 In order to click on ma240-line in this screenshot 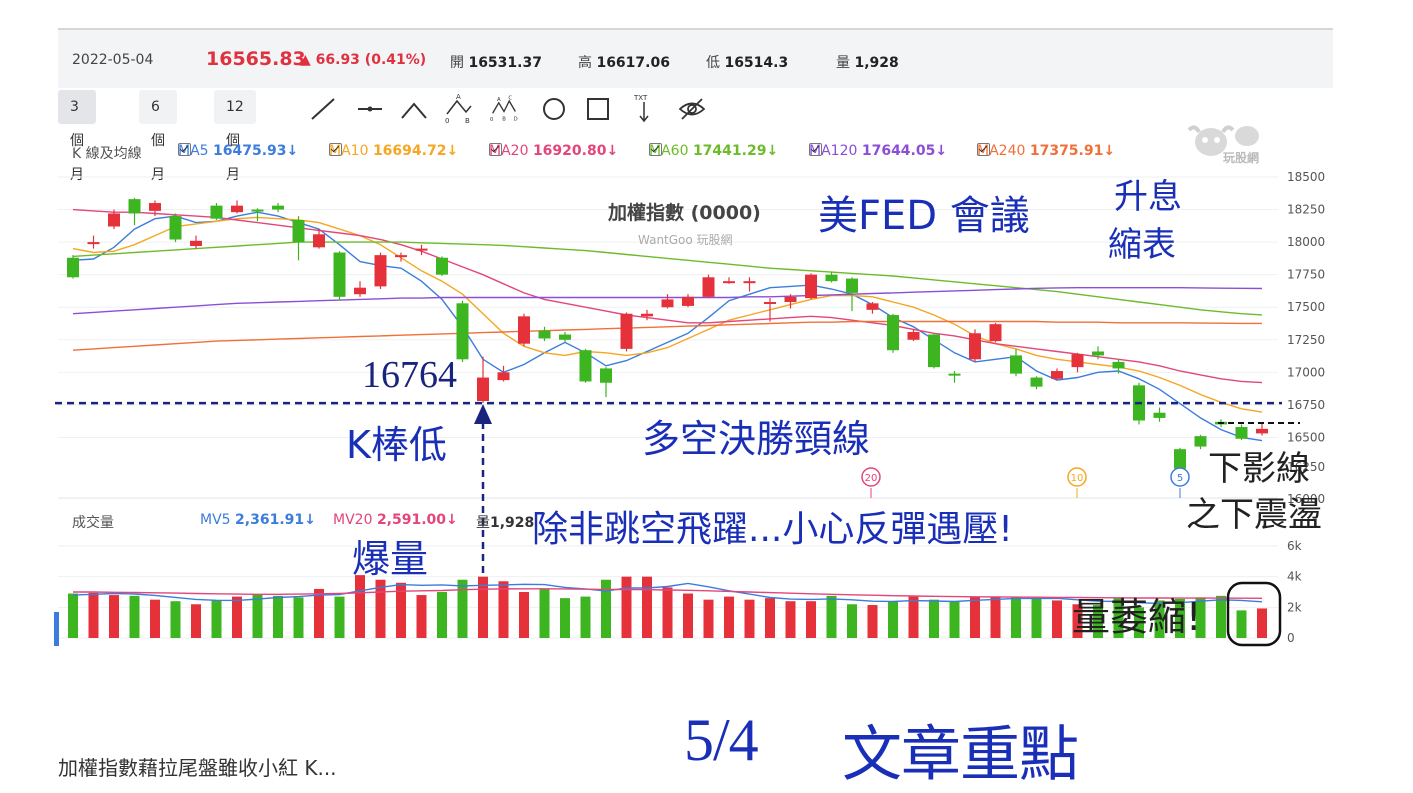, I will do `click(667, 335)`.